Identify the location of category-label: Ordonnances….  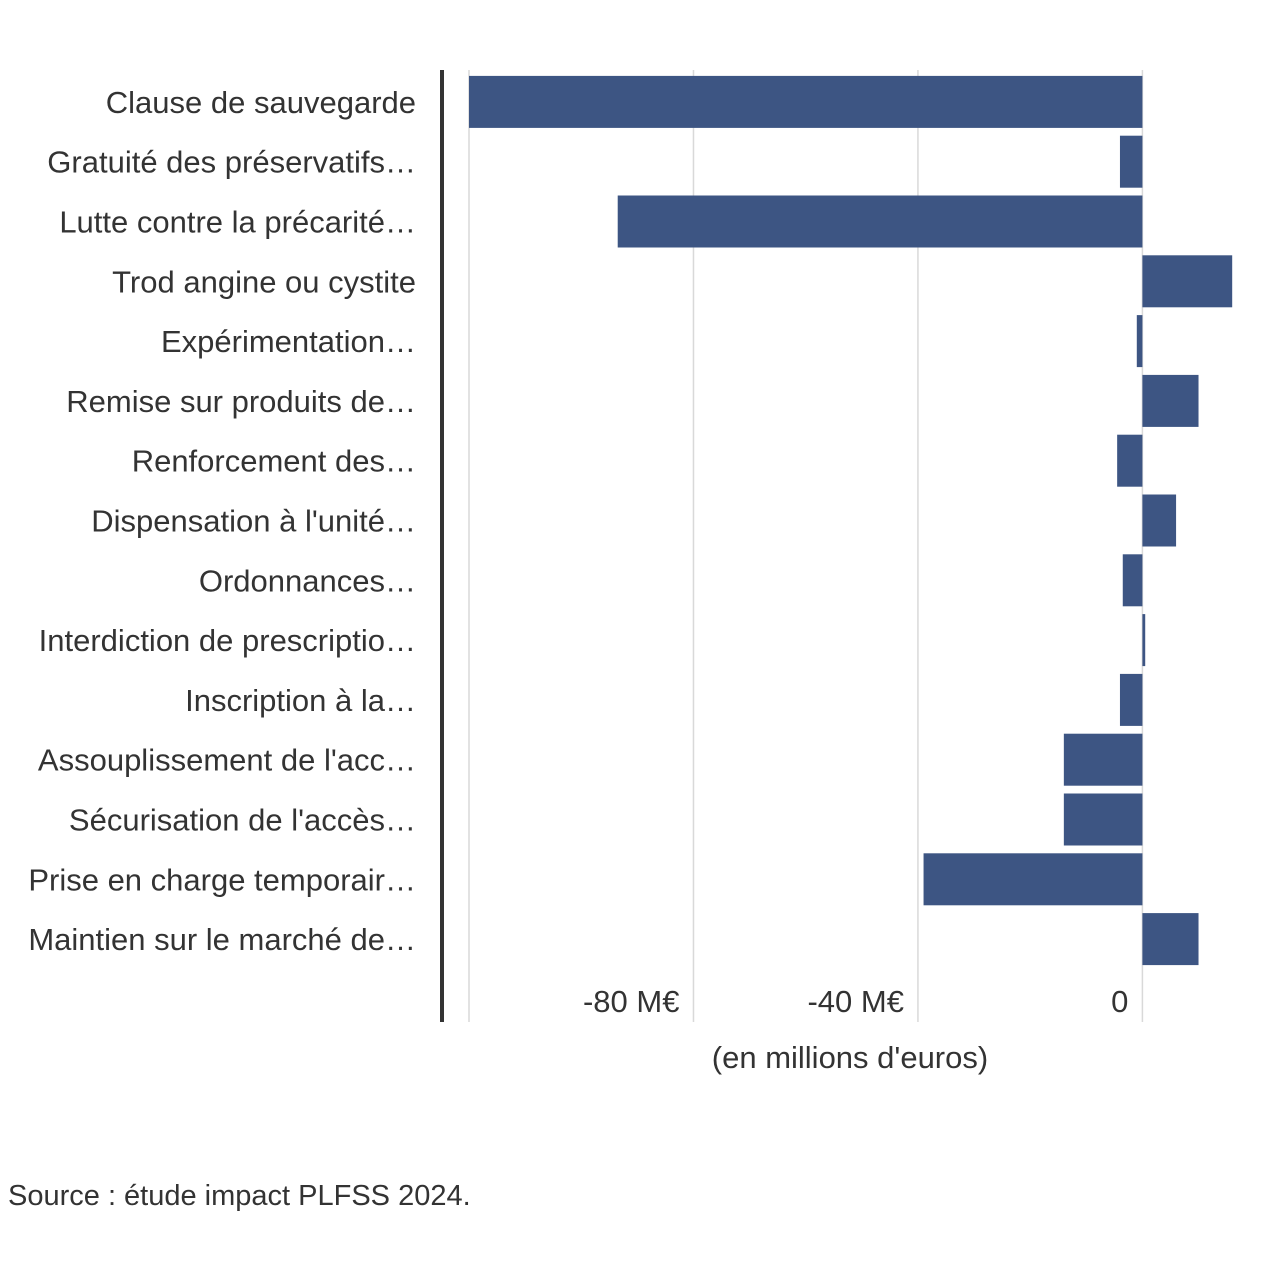
(307, 580).